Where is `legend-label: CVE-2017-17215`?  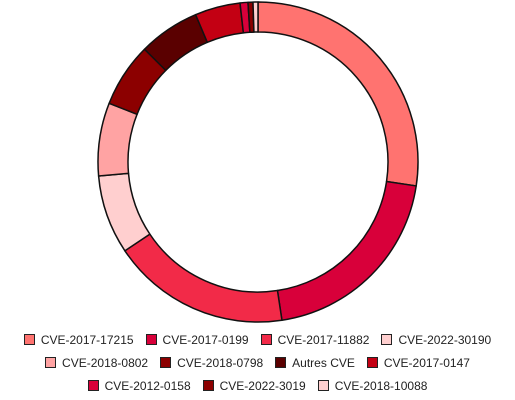
legend-label: CVE-2017-17215 is located at coordinates (87, 339).